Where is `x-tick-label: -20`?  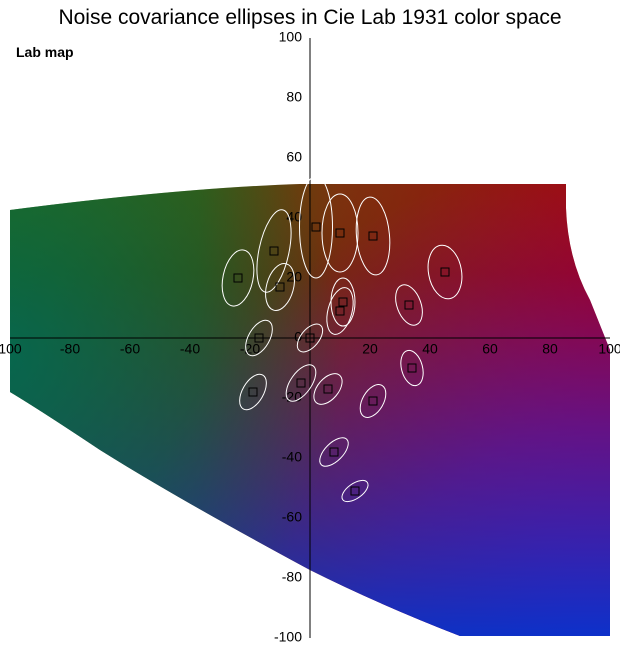 x-tick-label: -20 is located at coordinates (250, 348).